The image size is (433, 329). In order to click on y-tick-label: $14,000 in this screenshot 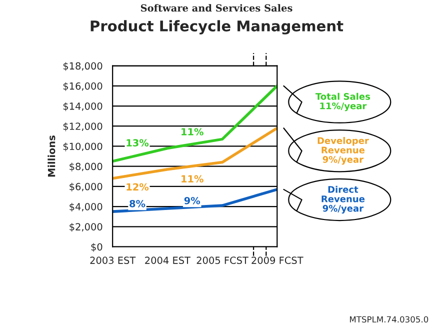, I will do `click(82, 107)`.